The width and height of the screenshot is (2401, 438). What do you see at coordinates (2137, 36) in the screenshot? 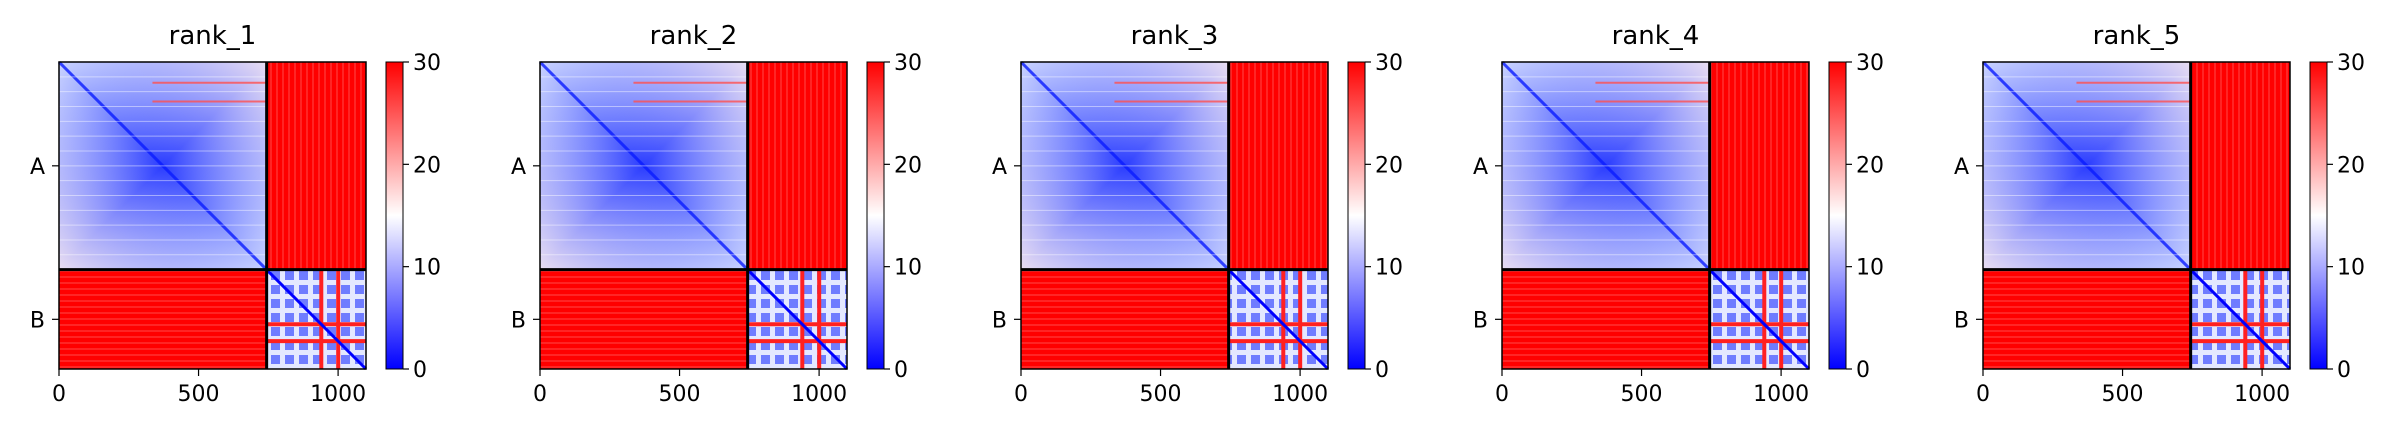
I see `panel-title: rank_5` at bounding box center [2137, 36].